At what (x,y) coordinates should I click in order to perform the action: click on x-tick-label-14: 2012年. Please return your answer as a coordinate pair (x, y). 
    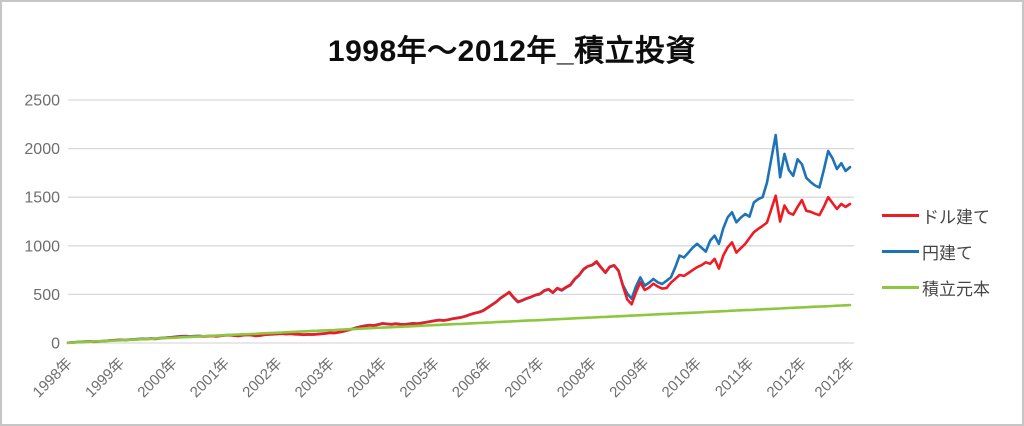
    Looking at the image, I should click on (787, 378).